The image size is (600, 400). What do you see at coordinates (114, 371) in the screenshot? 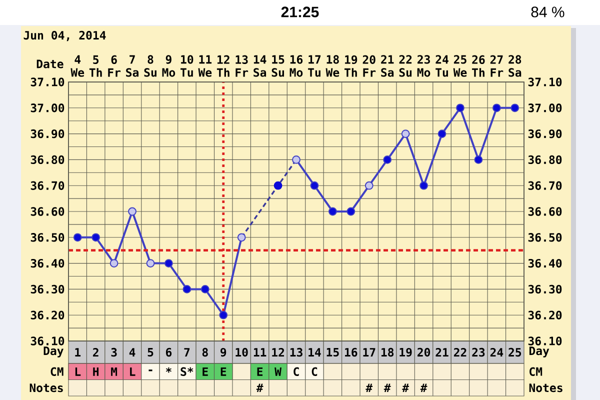
I see `category-label: M` at bounding box center [114, 371].